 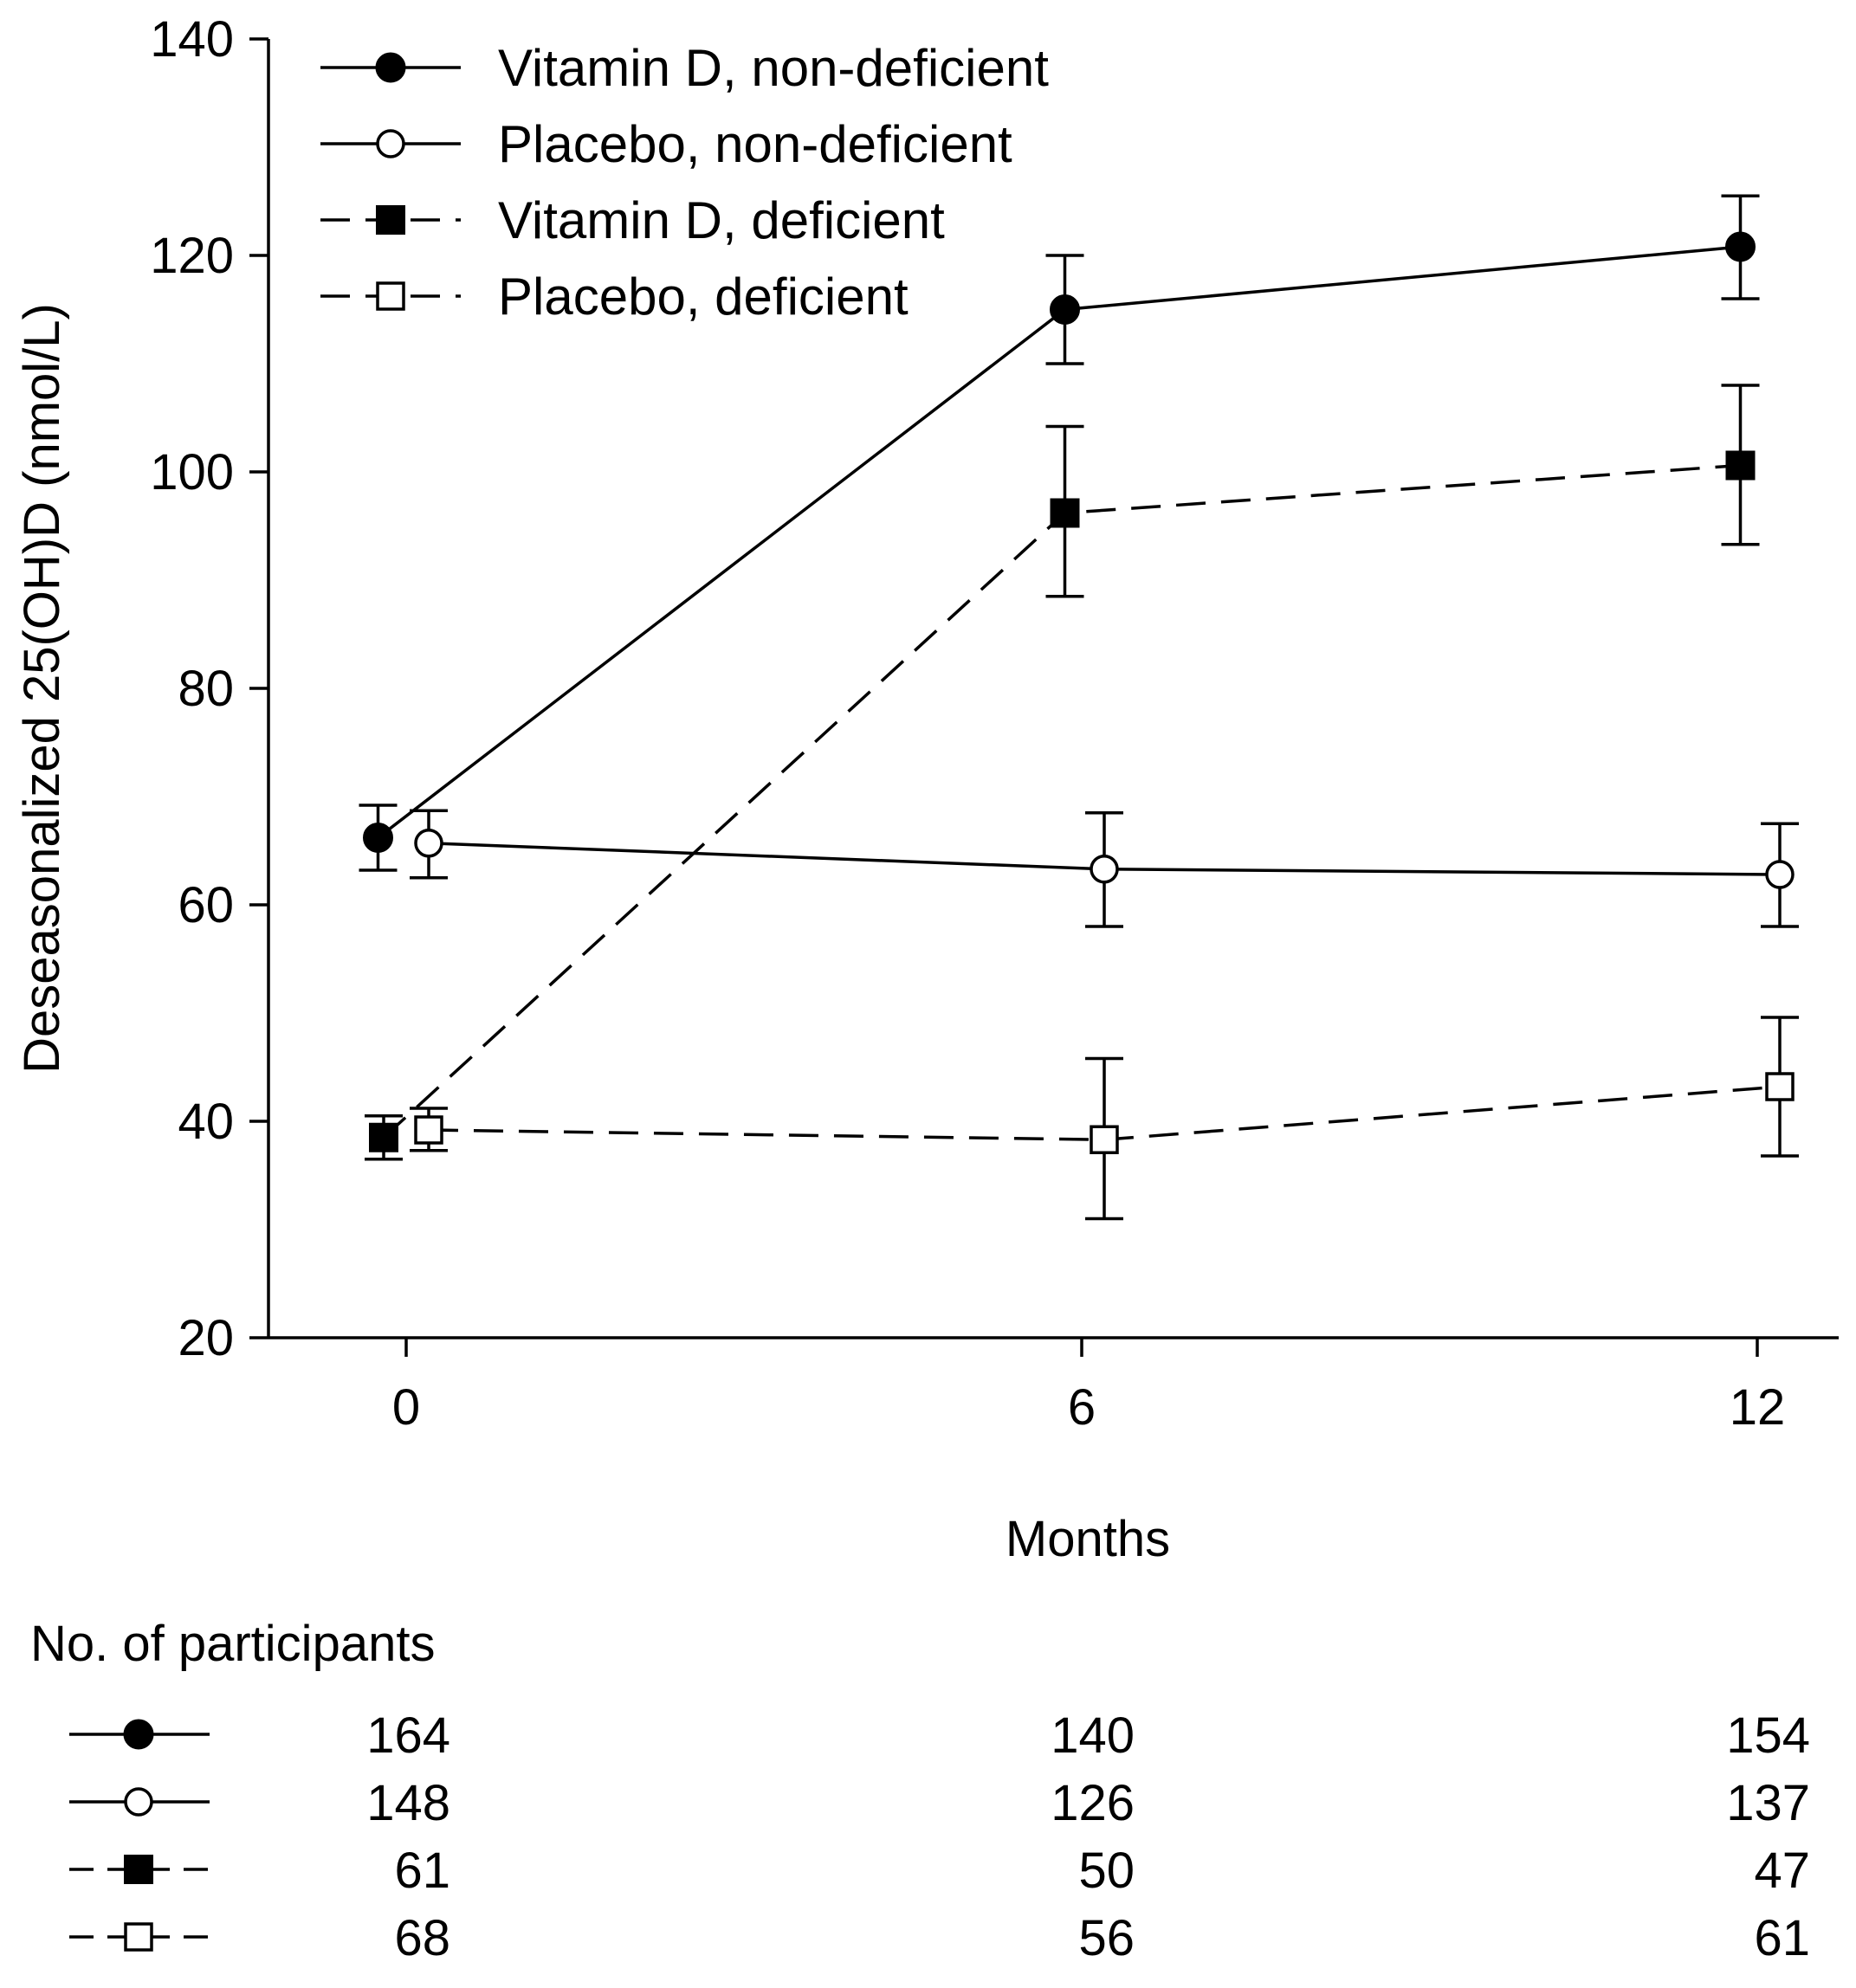 What do you see at coordinates (206, 905) in the screenshot?
I see `y-tick-label: 60` at bounding box center [206, 905].